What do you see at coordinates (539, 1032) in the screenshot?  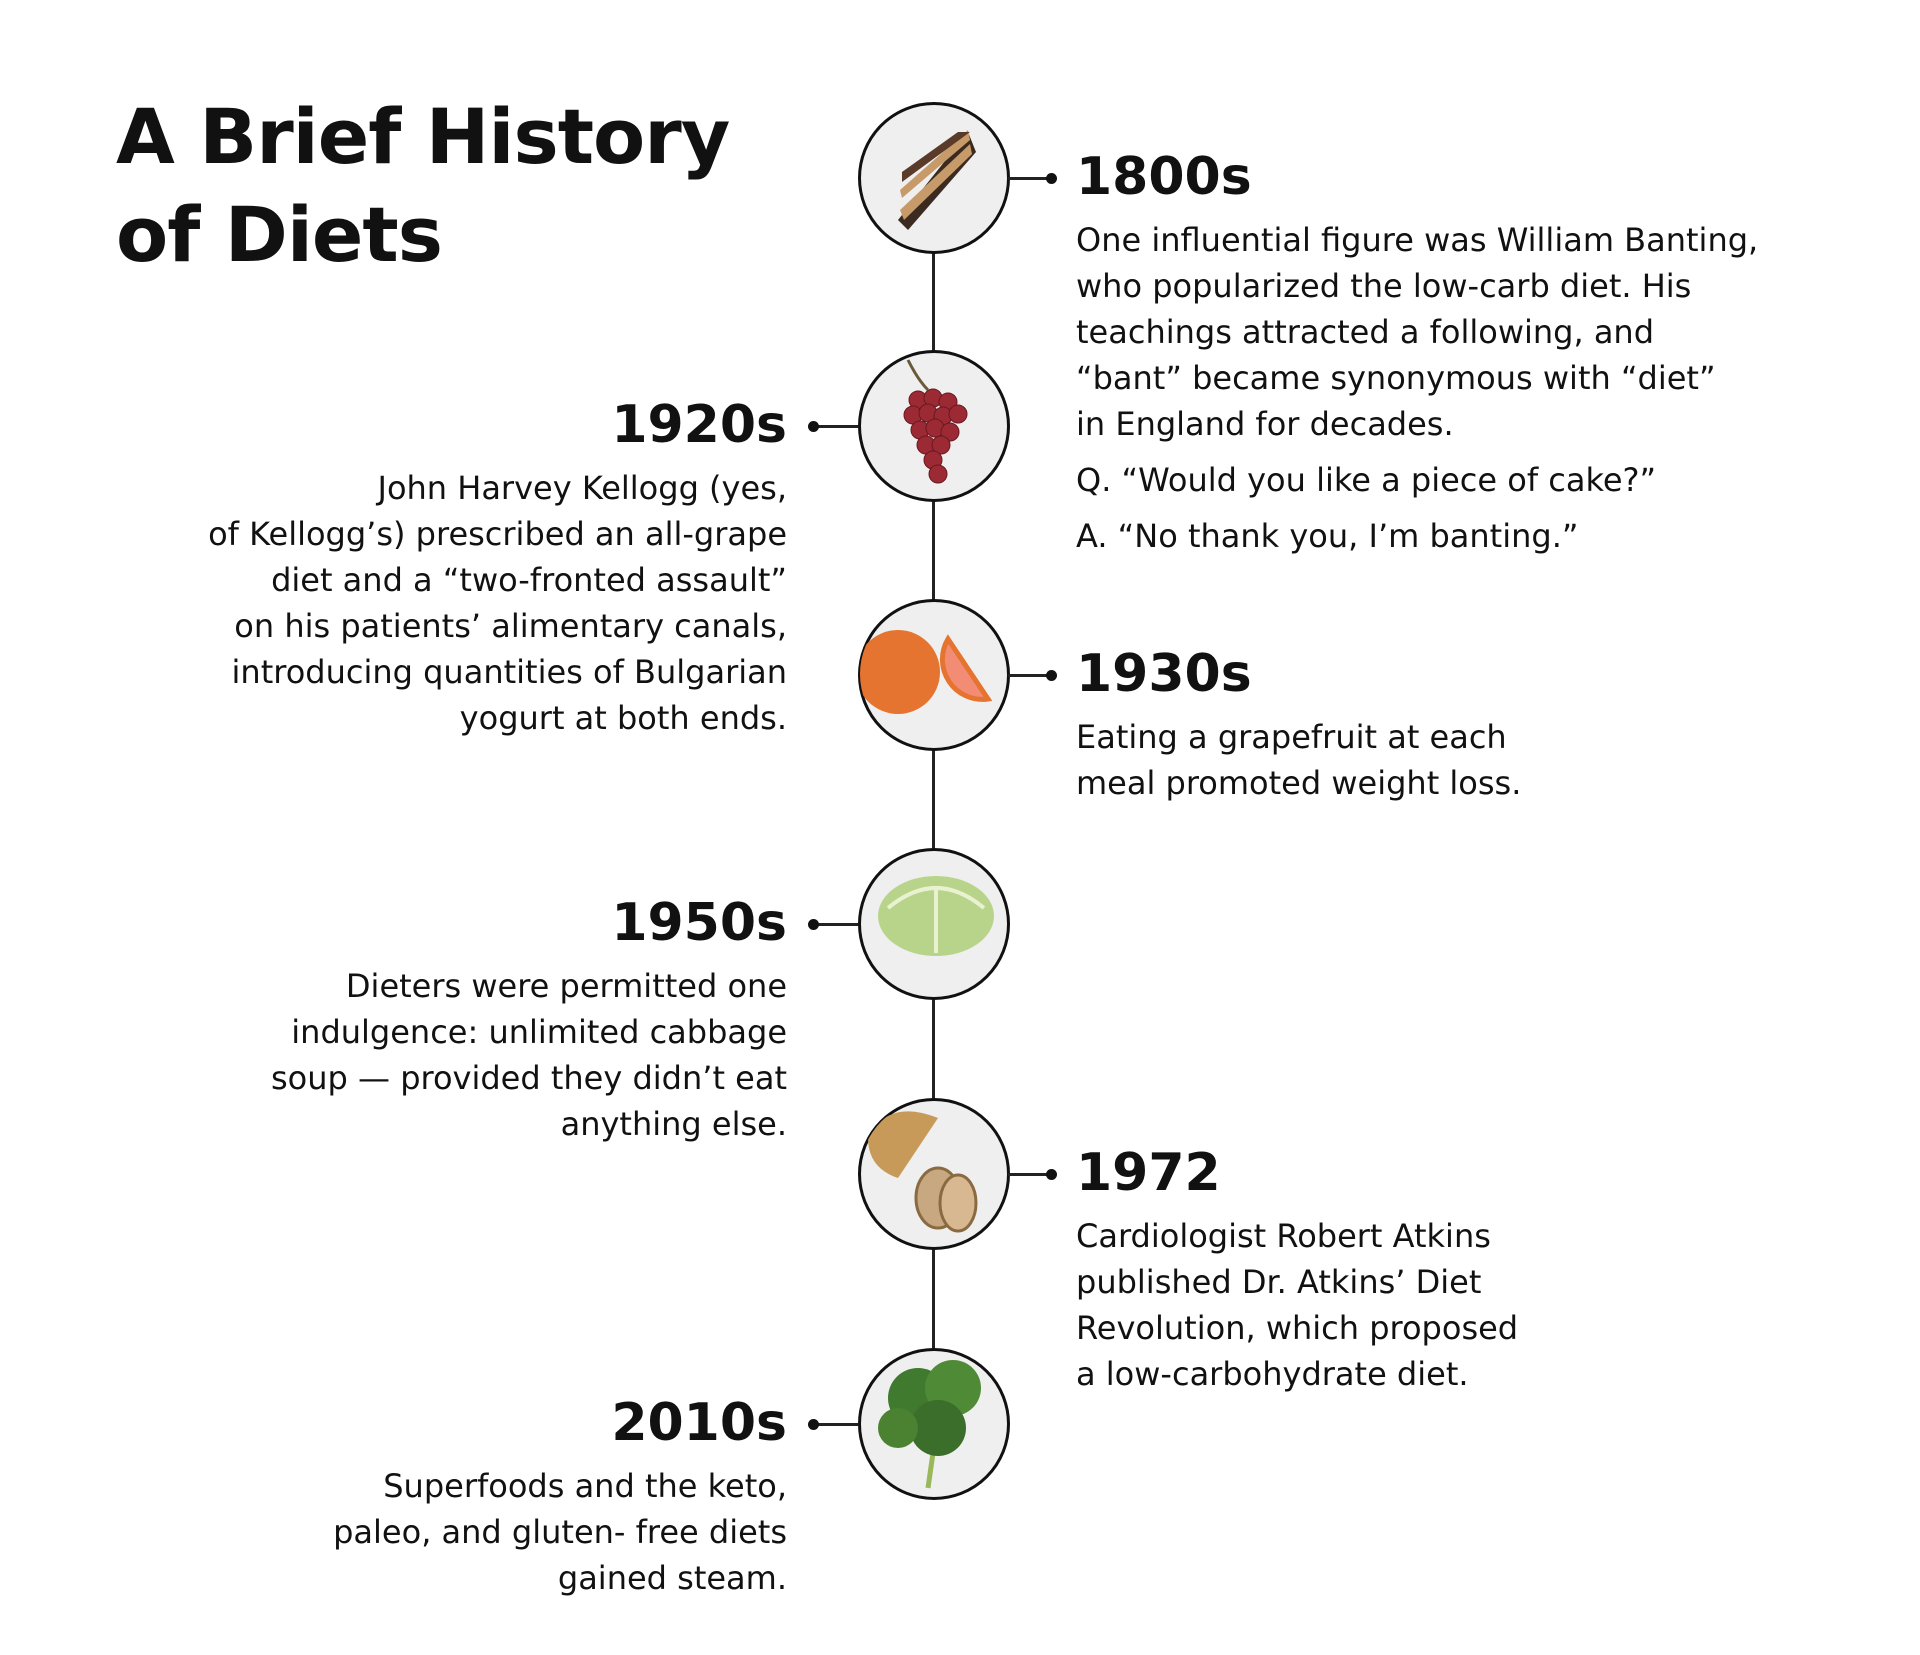 I see `description-line: indulgence: unlimited cabbage` at bounding box center [539, 1032].